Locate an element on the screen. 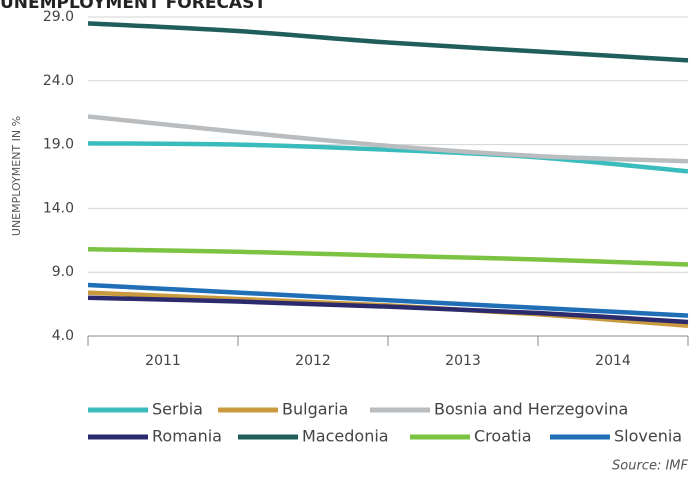 The image size is (693, 483). x-tick-label: 2012 is located at coordinates (313, 361).